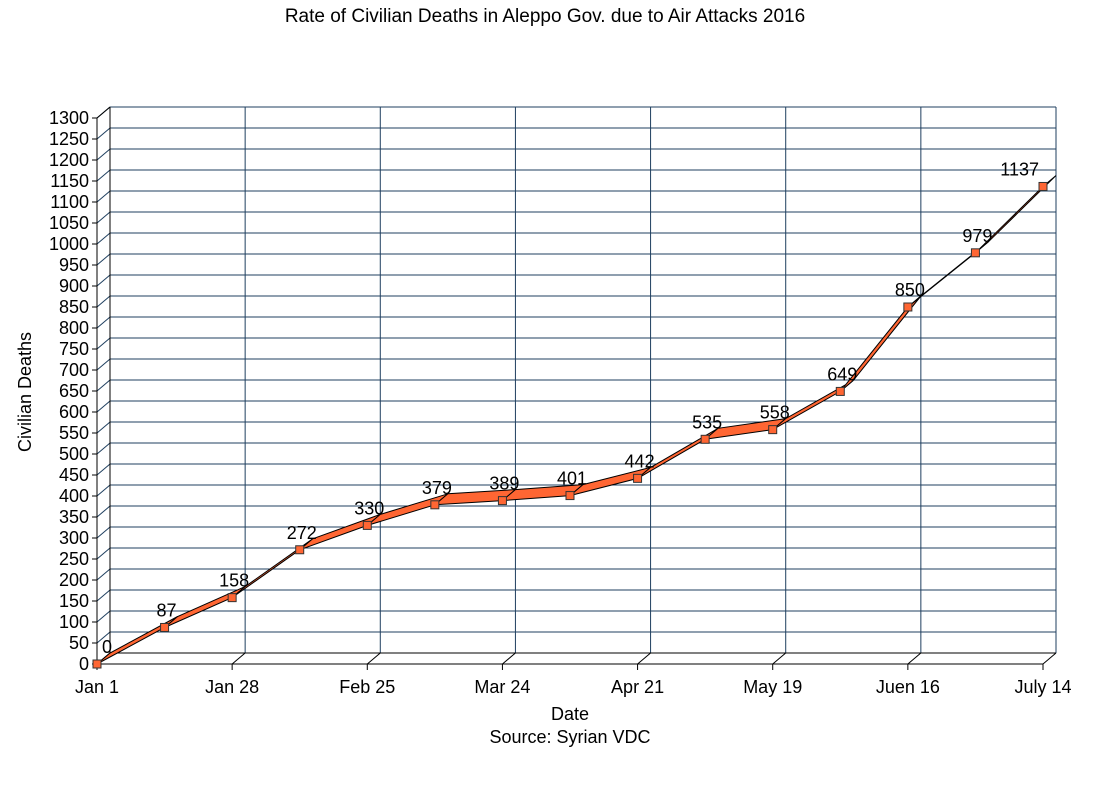 This screenshot has height=805, width=1095. What do you see at coordinates (97, 687) in the screenshot?
I see `x-tick-label: Jan 1` at bounding box center [97, 687].